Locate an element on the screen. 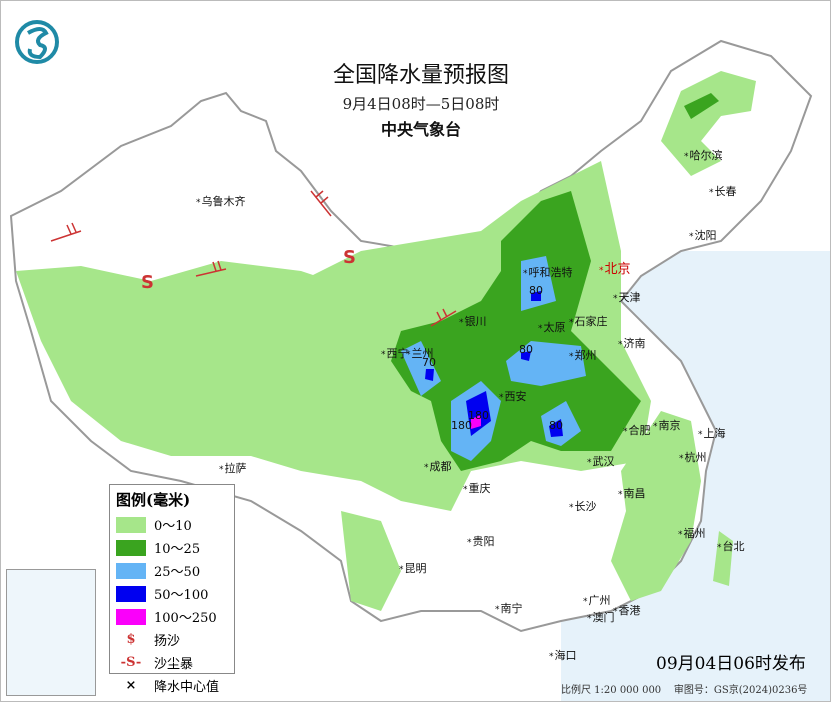 Image resolution: width=831 pixels, height=702 pixels. issue-time: 09月04日06时发布 is located at coordinates (731, 664).